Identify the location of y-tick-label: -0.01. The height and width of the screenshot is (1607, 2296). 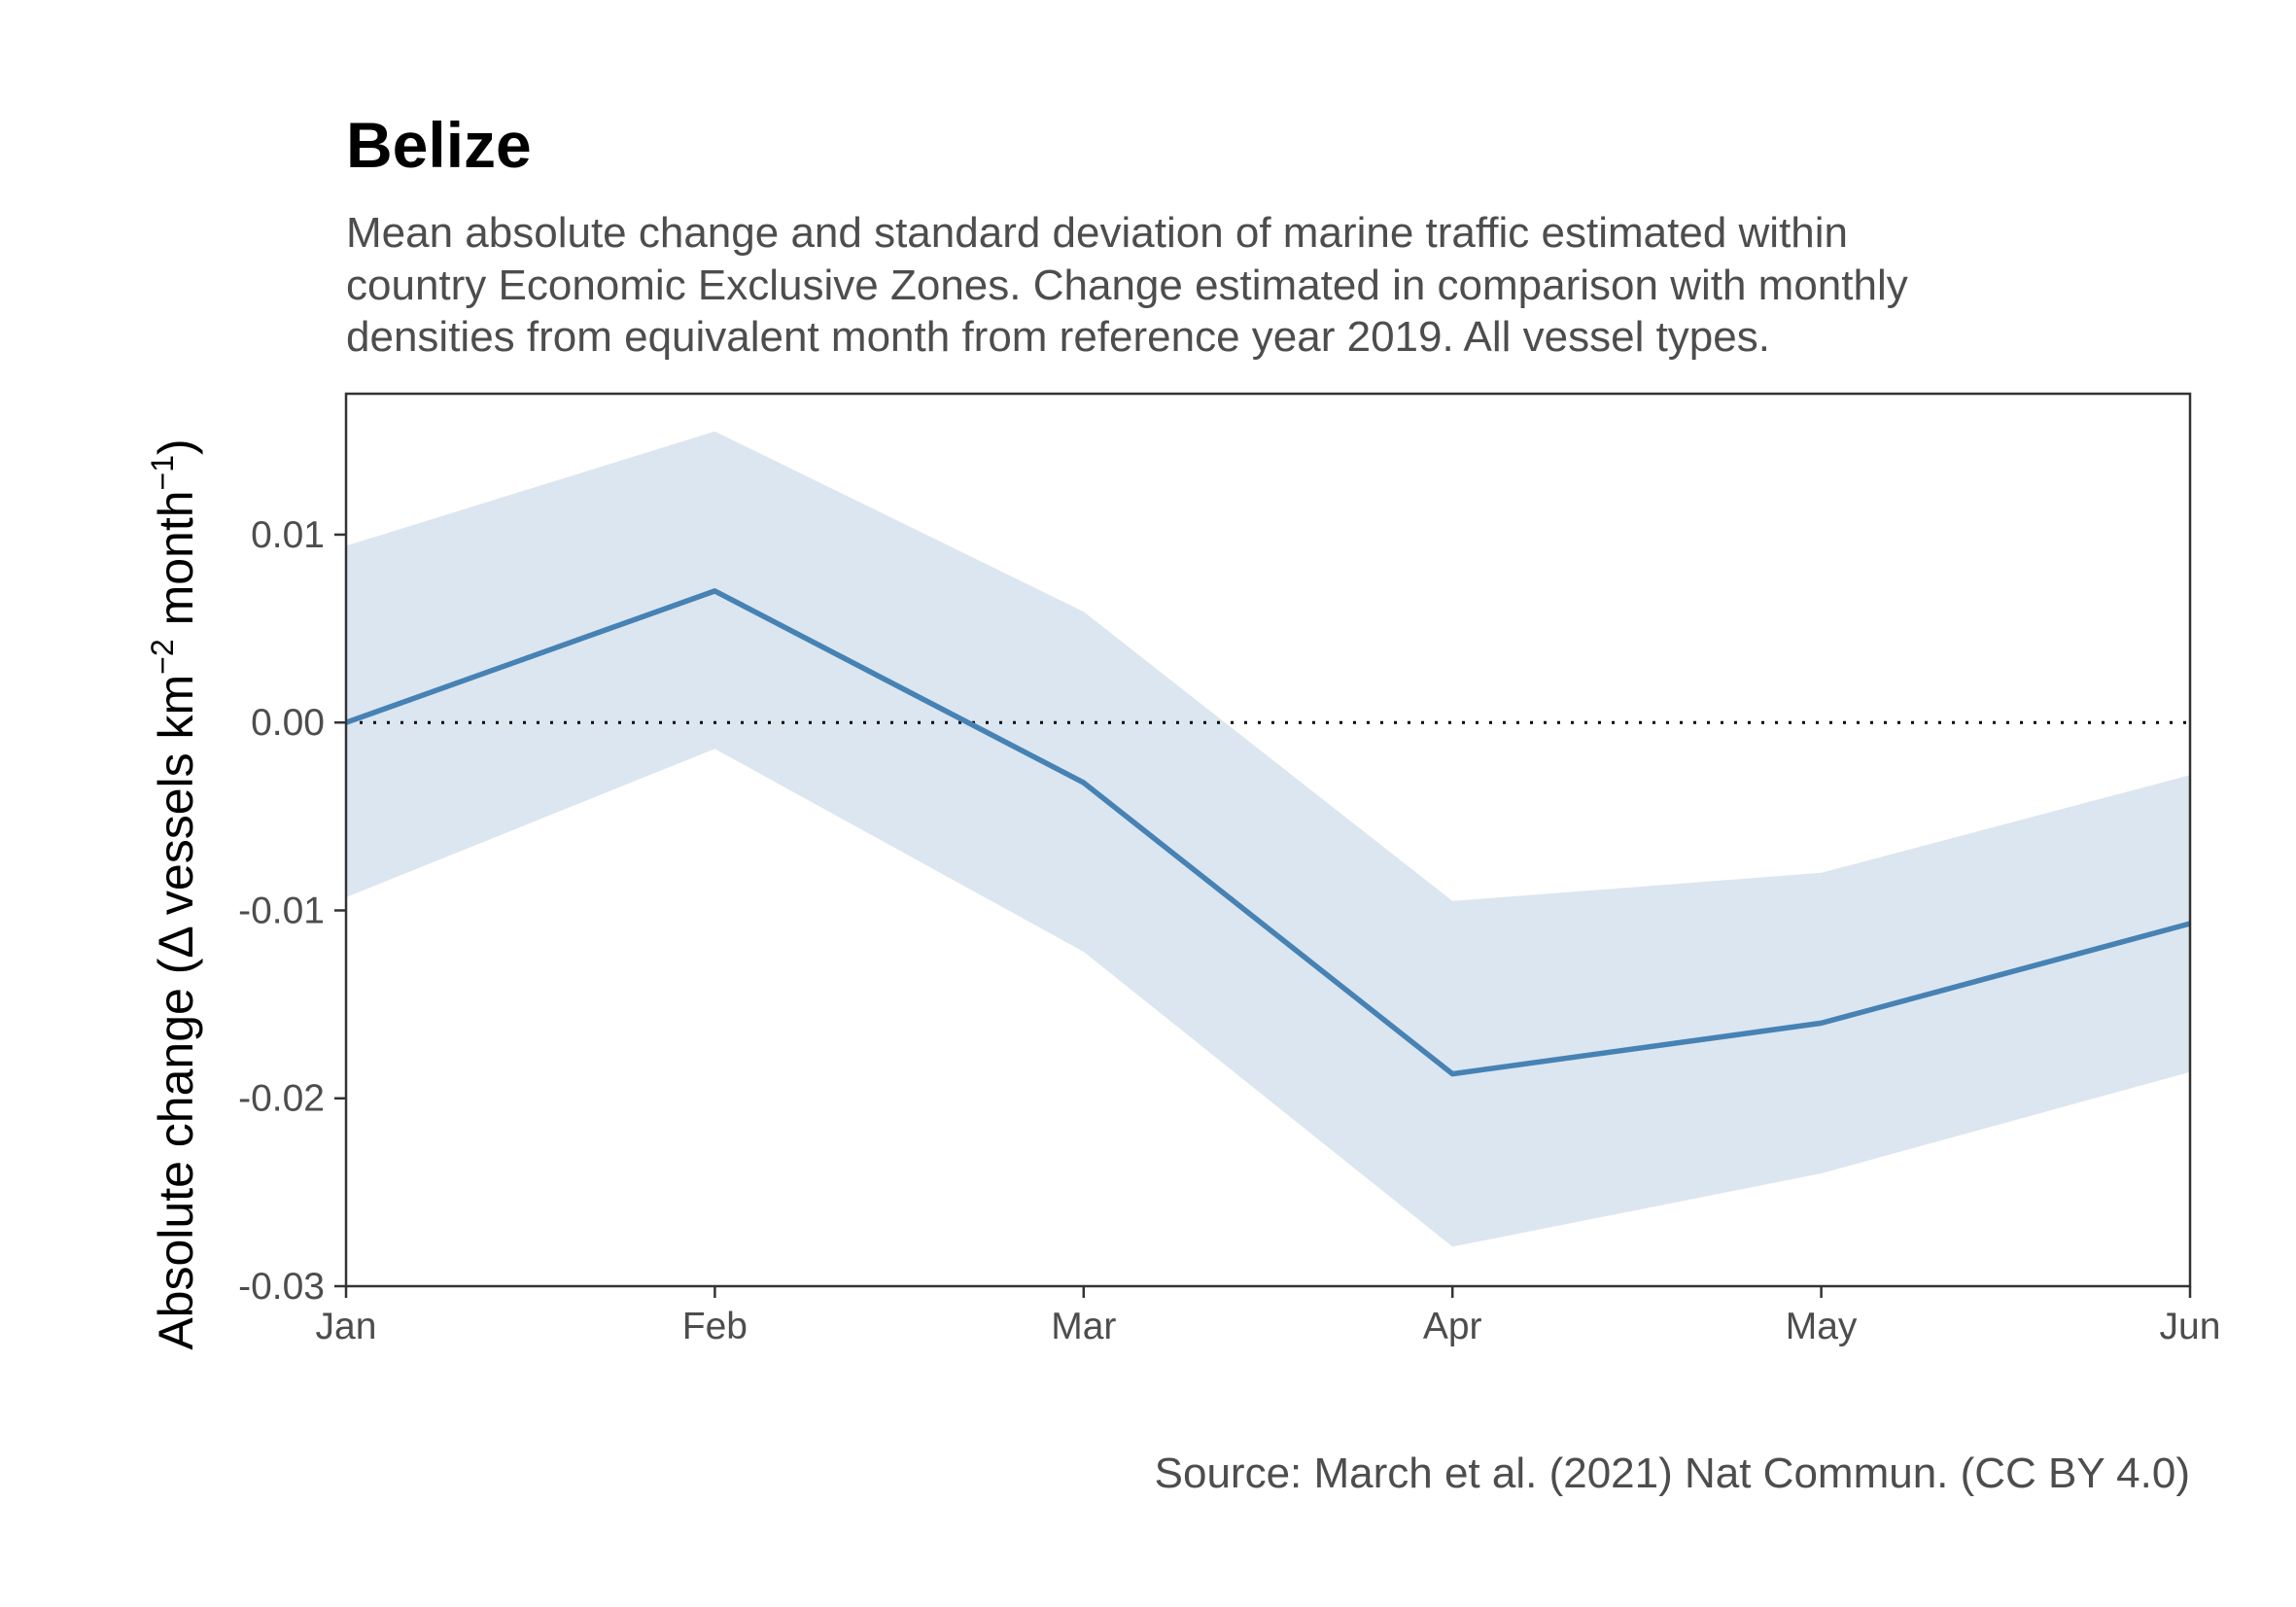
(281, 910).